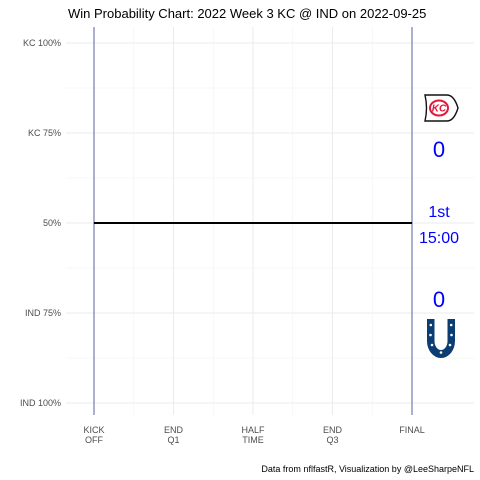  I want to click on y-axis-tick-labels: KC 100% KC 75% 50% IND 75% IND 100%, so click(40, 223).